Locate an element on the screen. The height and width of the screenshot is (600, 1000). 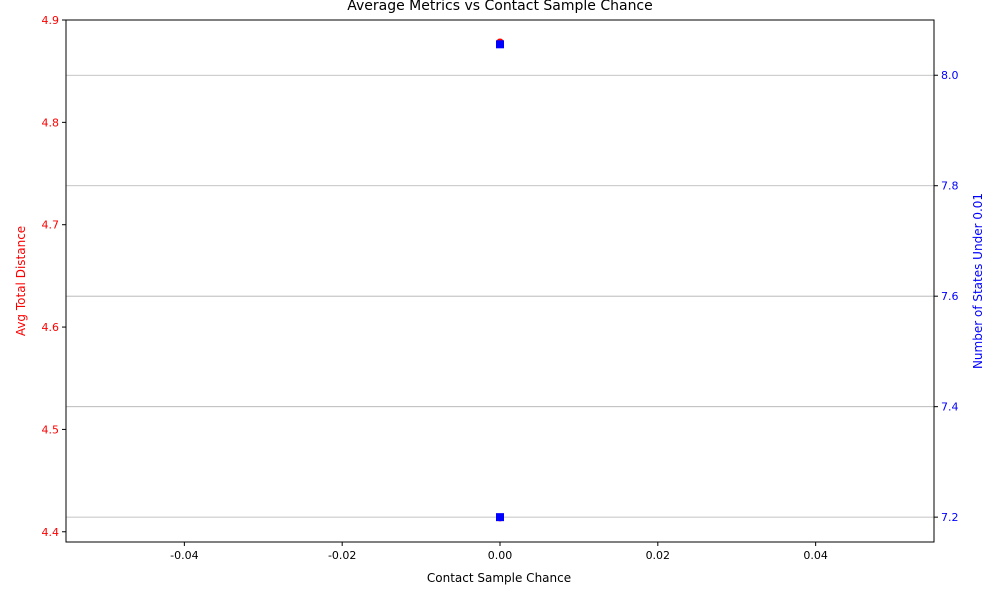
x-axis: -0.04 -0.02 0.00 0.02 0.04 is located at coordinates (499, 552).